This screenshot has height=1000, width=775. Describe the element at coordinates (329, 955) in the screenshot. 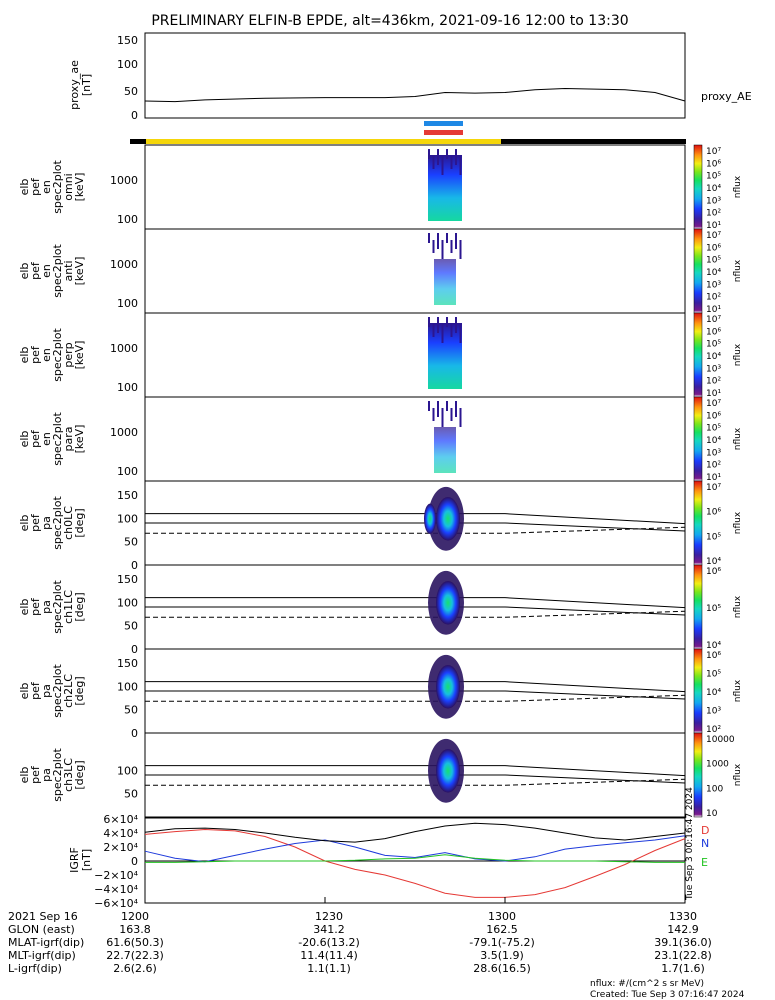

I see `footer-row-value: 11.4(11.4)` at that location.